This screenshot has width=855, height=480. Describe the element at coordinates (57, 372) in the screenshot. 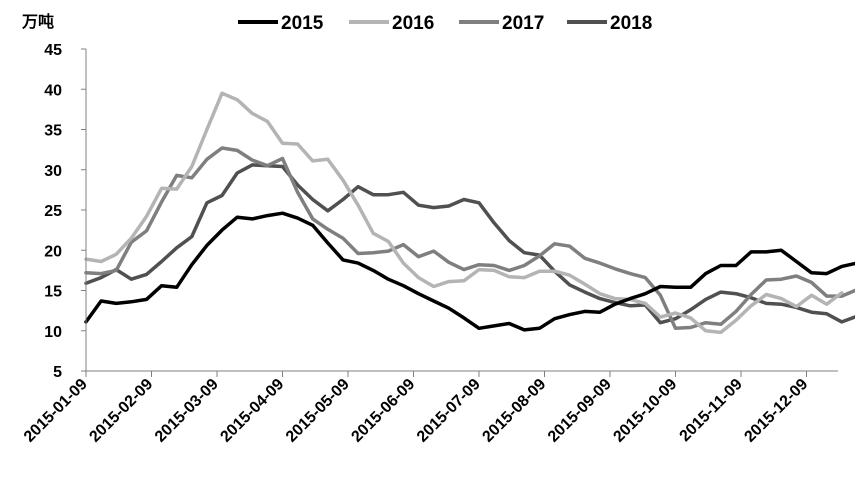

I see `y-tick-label: 5` at that location.